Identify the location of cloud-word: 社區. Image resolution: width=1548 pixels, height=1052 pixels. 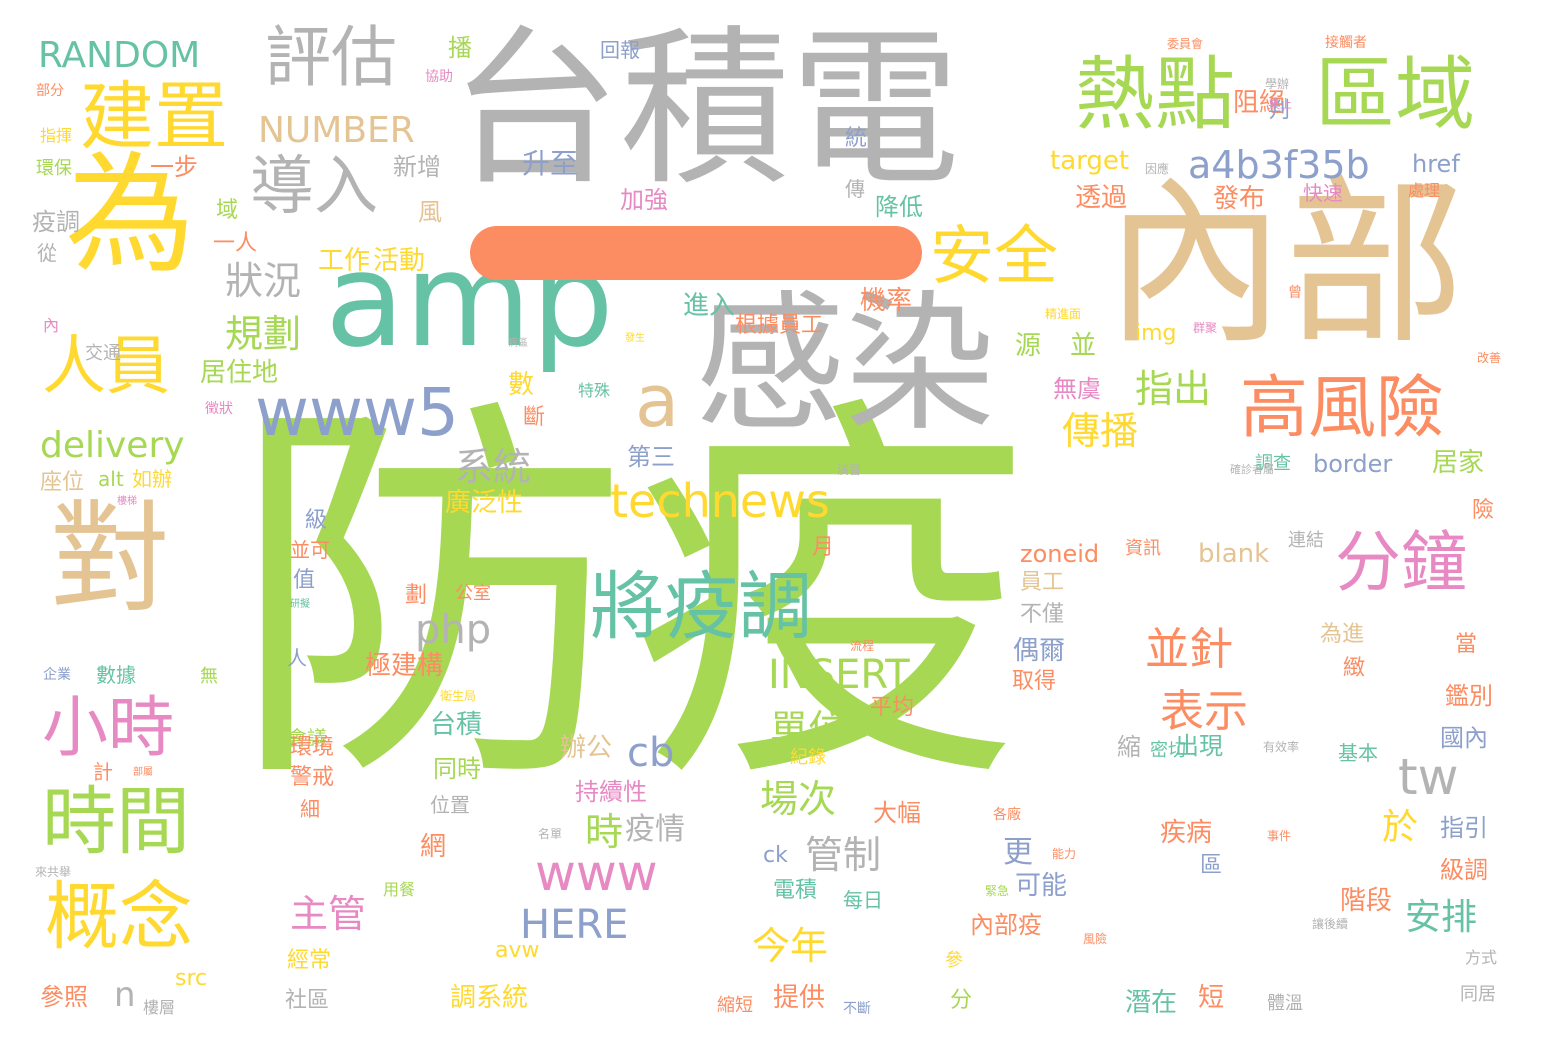
(307, 1000).